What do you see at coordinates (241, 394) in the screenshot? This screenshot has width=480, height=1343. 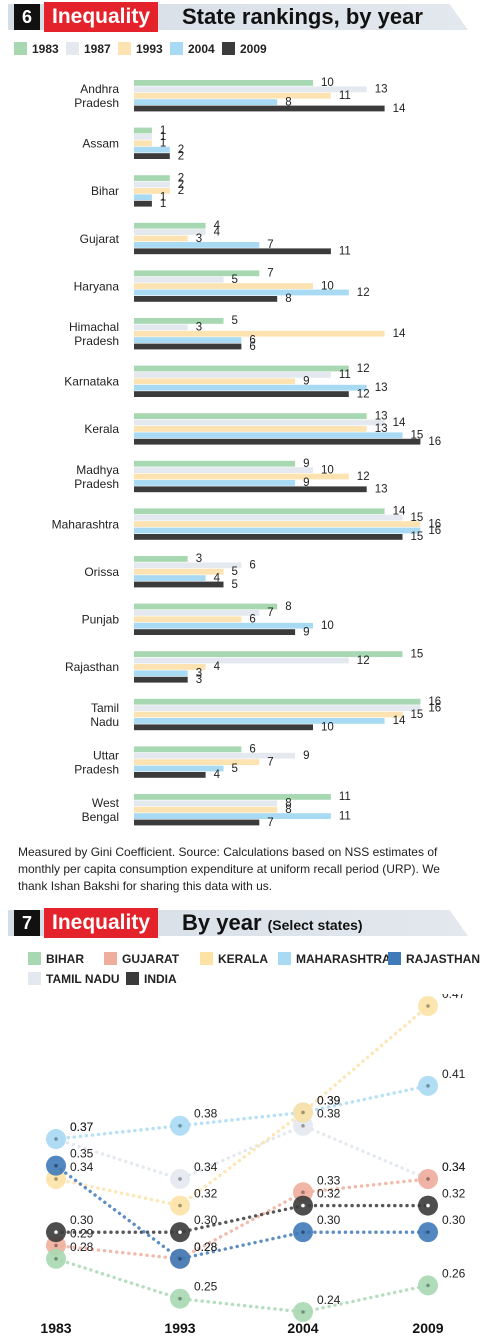 I see `bar-karnataka-2009` at bounding box center [241, 394].